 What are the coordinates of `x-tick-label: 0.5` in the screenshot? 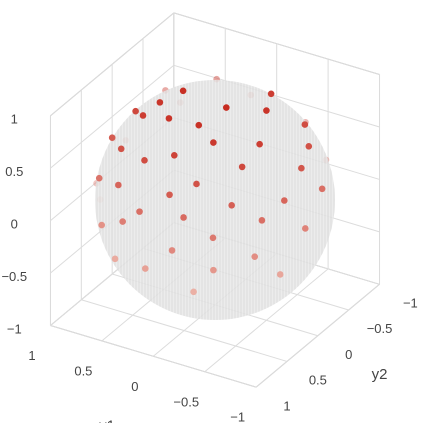 It's located at (83, 370).